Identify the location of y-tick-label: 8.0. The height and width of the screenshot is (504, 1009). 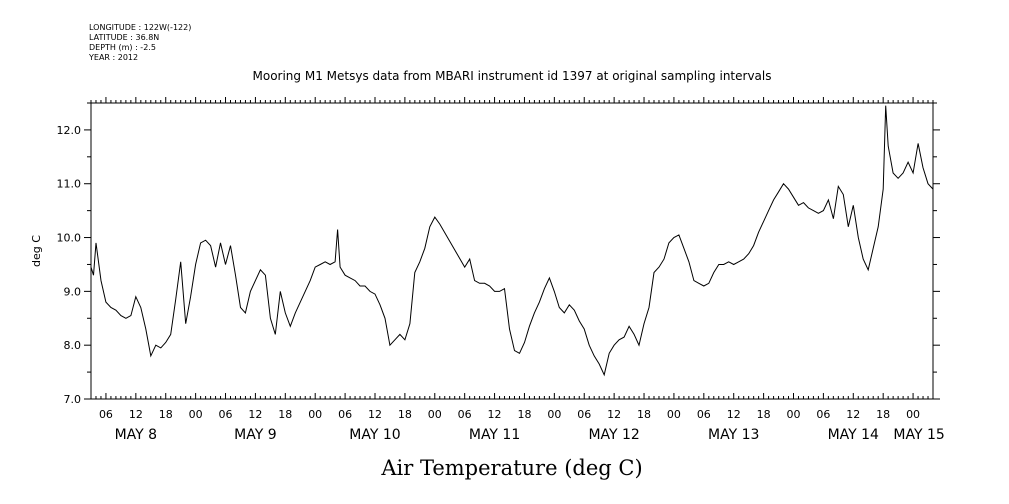
(73, 345).